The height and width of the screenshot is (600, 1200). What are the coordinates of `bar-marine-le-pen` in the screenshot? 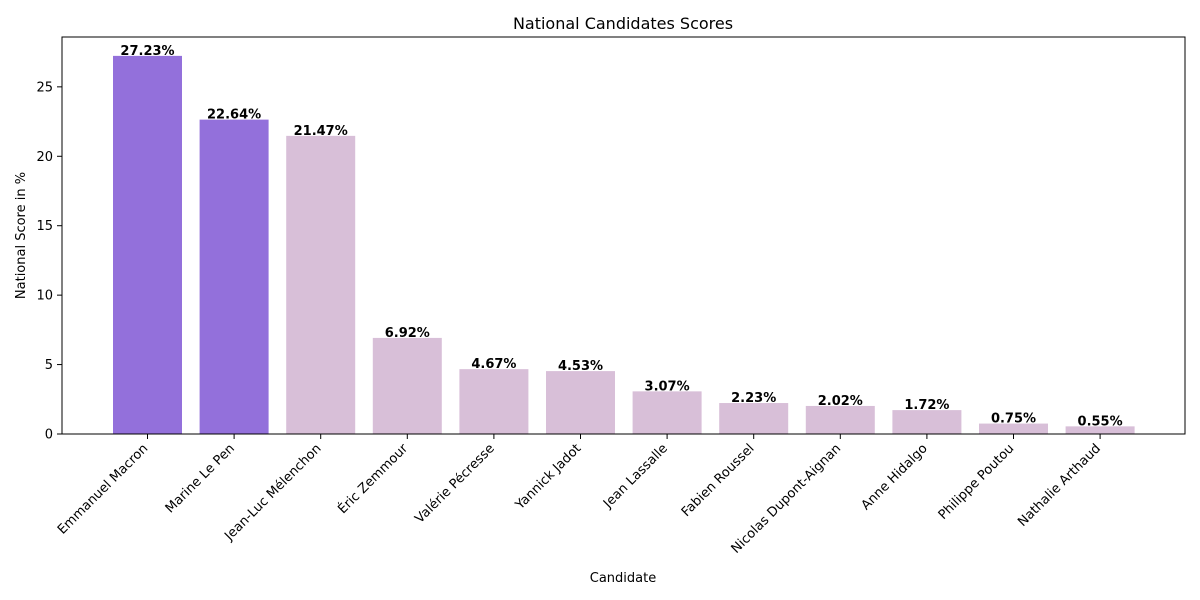 It's located at (234, 276).